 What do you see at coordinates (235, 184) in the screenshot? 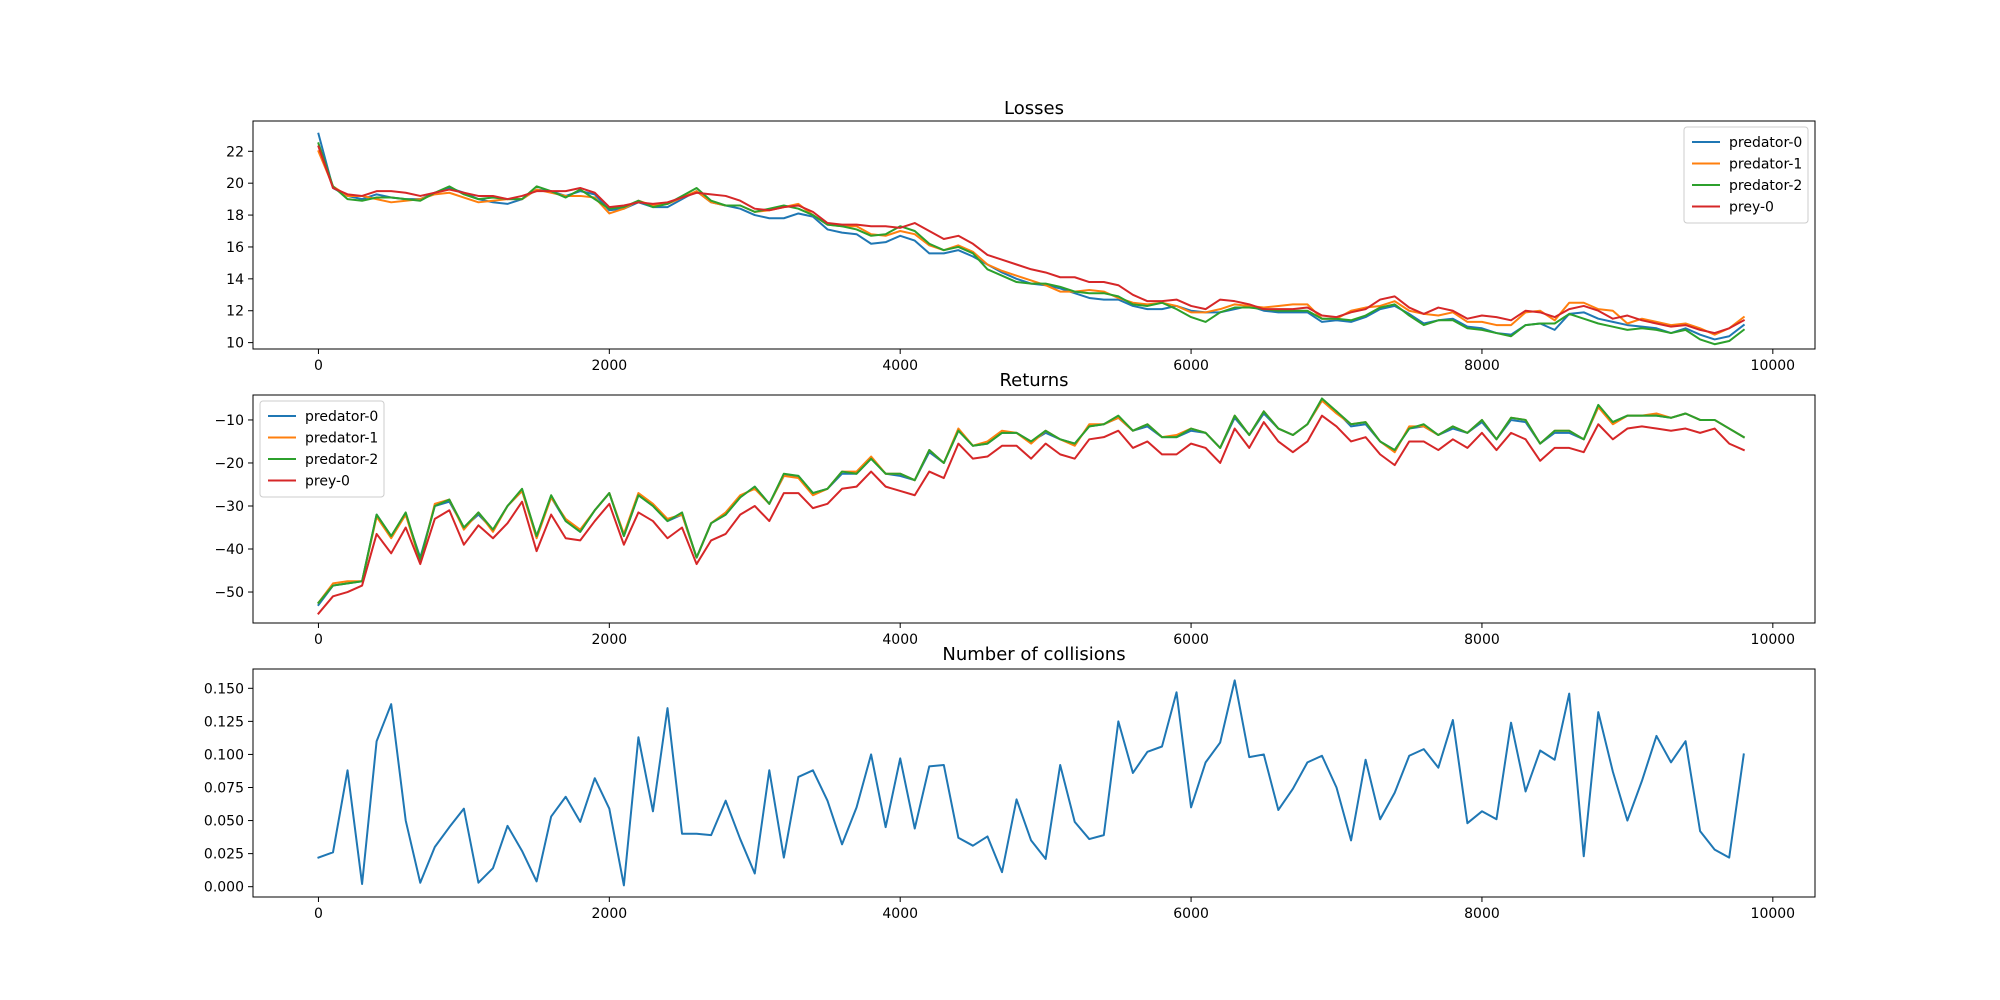
I see `losses-y-tick-label: 20` at bounding box center [235, 184].